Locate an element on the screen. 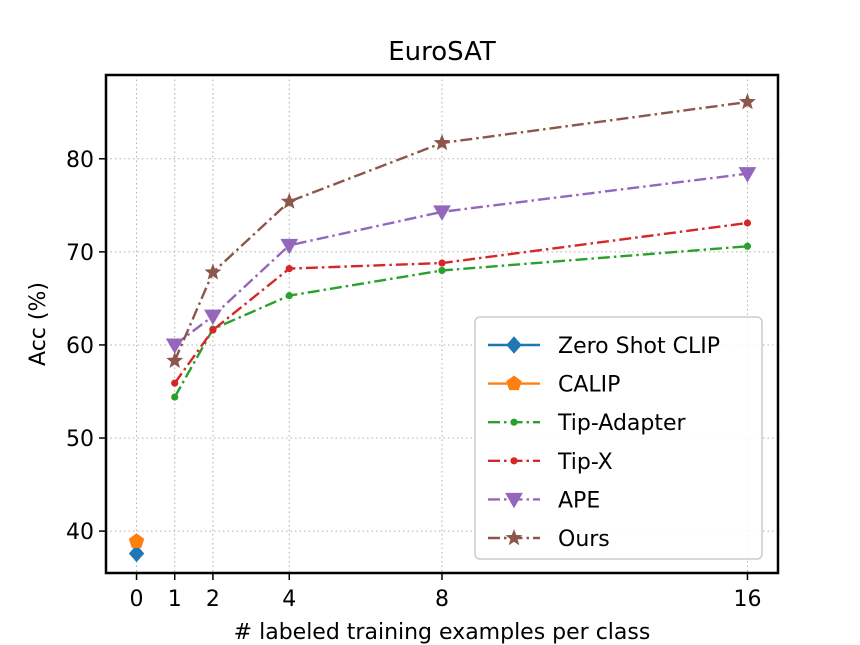 The image size is (860, 645). chart-title: EuroSAT is located at coordinates (442, 52).